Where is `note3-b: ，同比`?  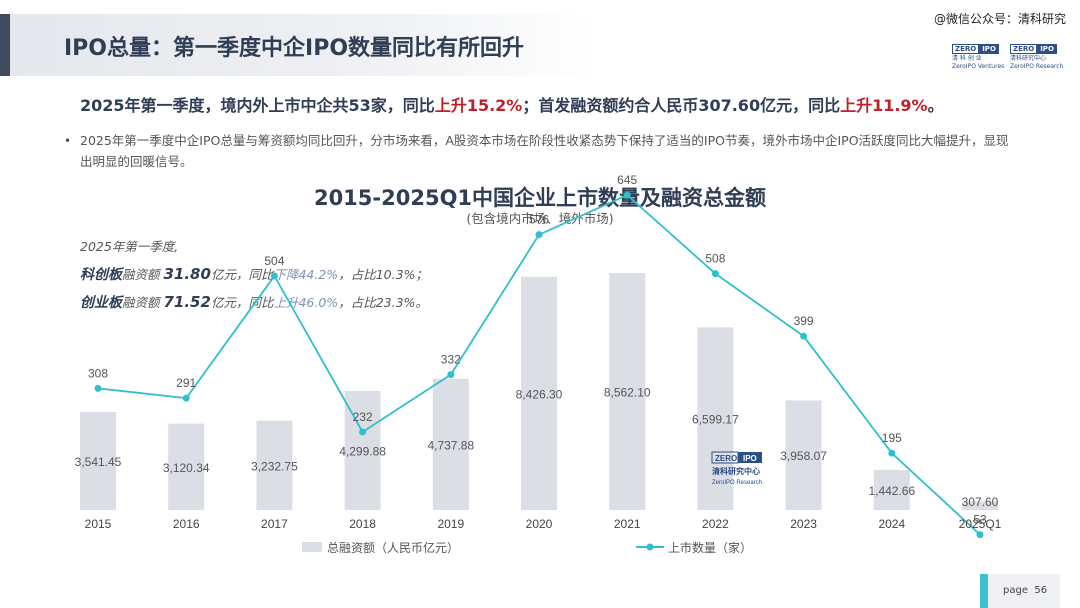
note3-b: ，同比 is located at coordinates (254, 302).